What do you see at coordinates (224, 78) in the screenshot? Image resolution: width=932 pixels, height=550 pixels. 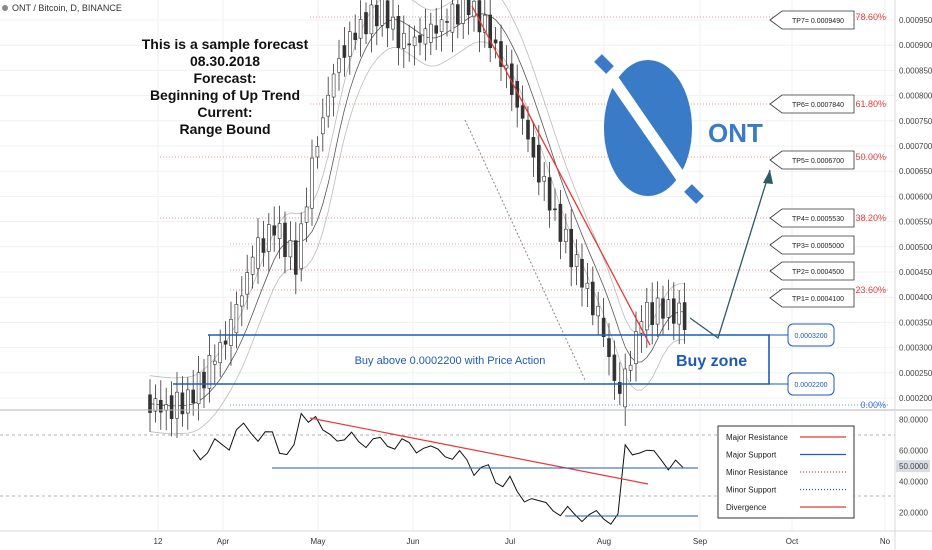 I see `forecast-note-line: Forecast:` at bounding box center [224, 78].